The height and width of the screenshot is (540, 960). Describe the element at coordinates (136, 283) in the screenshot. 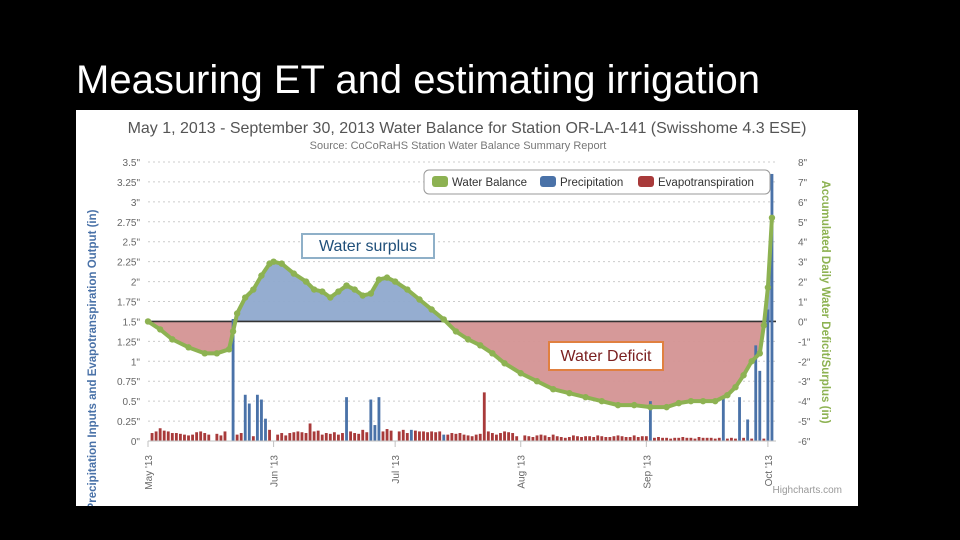

I see `y-tick-label: 2"` at that location.